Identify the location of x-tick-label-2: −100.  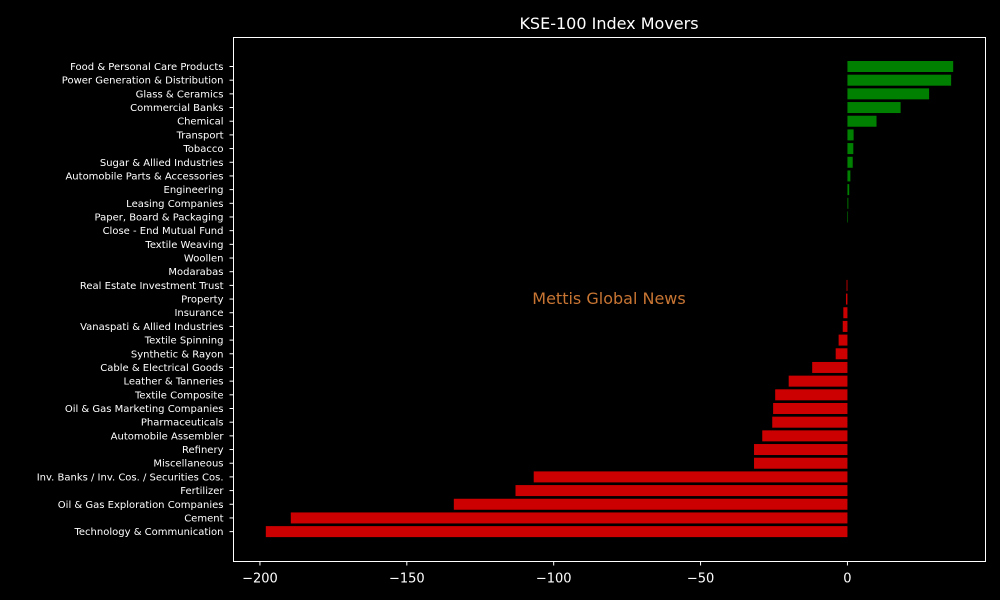
(554, 579).